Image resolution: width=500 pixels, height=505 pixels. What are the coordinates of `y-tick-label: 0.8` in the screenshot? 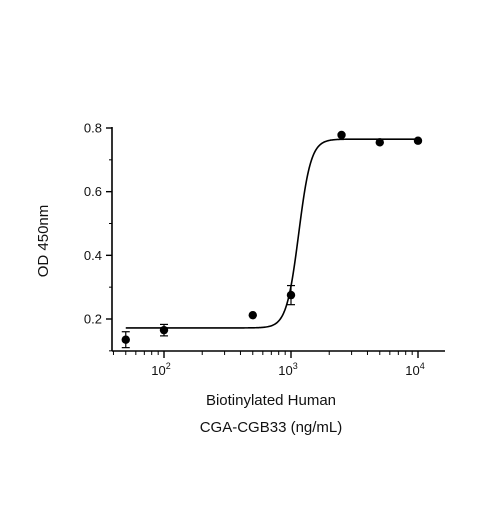 It's located at (93, 128).